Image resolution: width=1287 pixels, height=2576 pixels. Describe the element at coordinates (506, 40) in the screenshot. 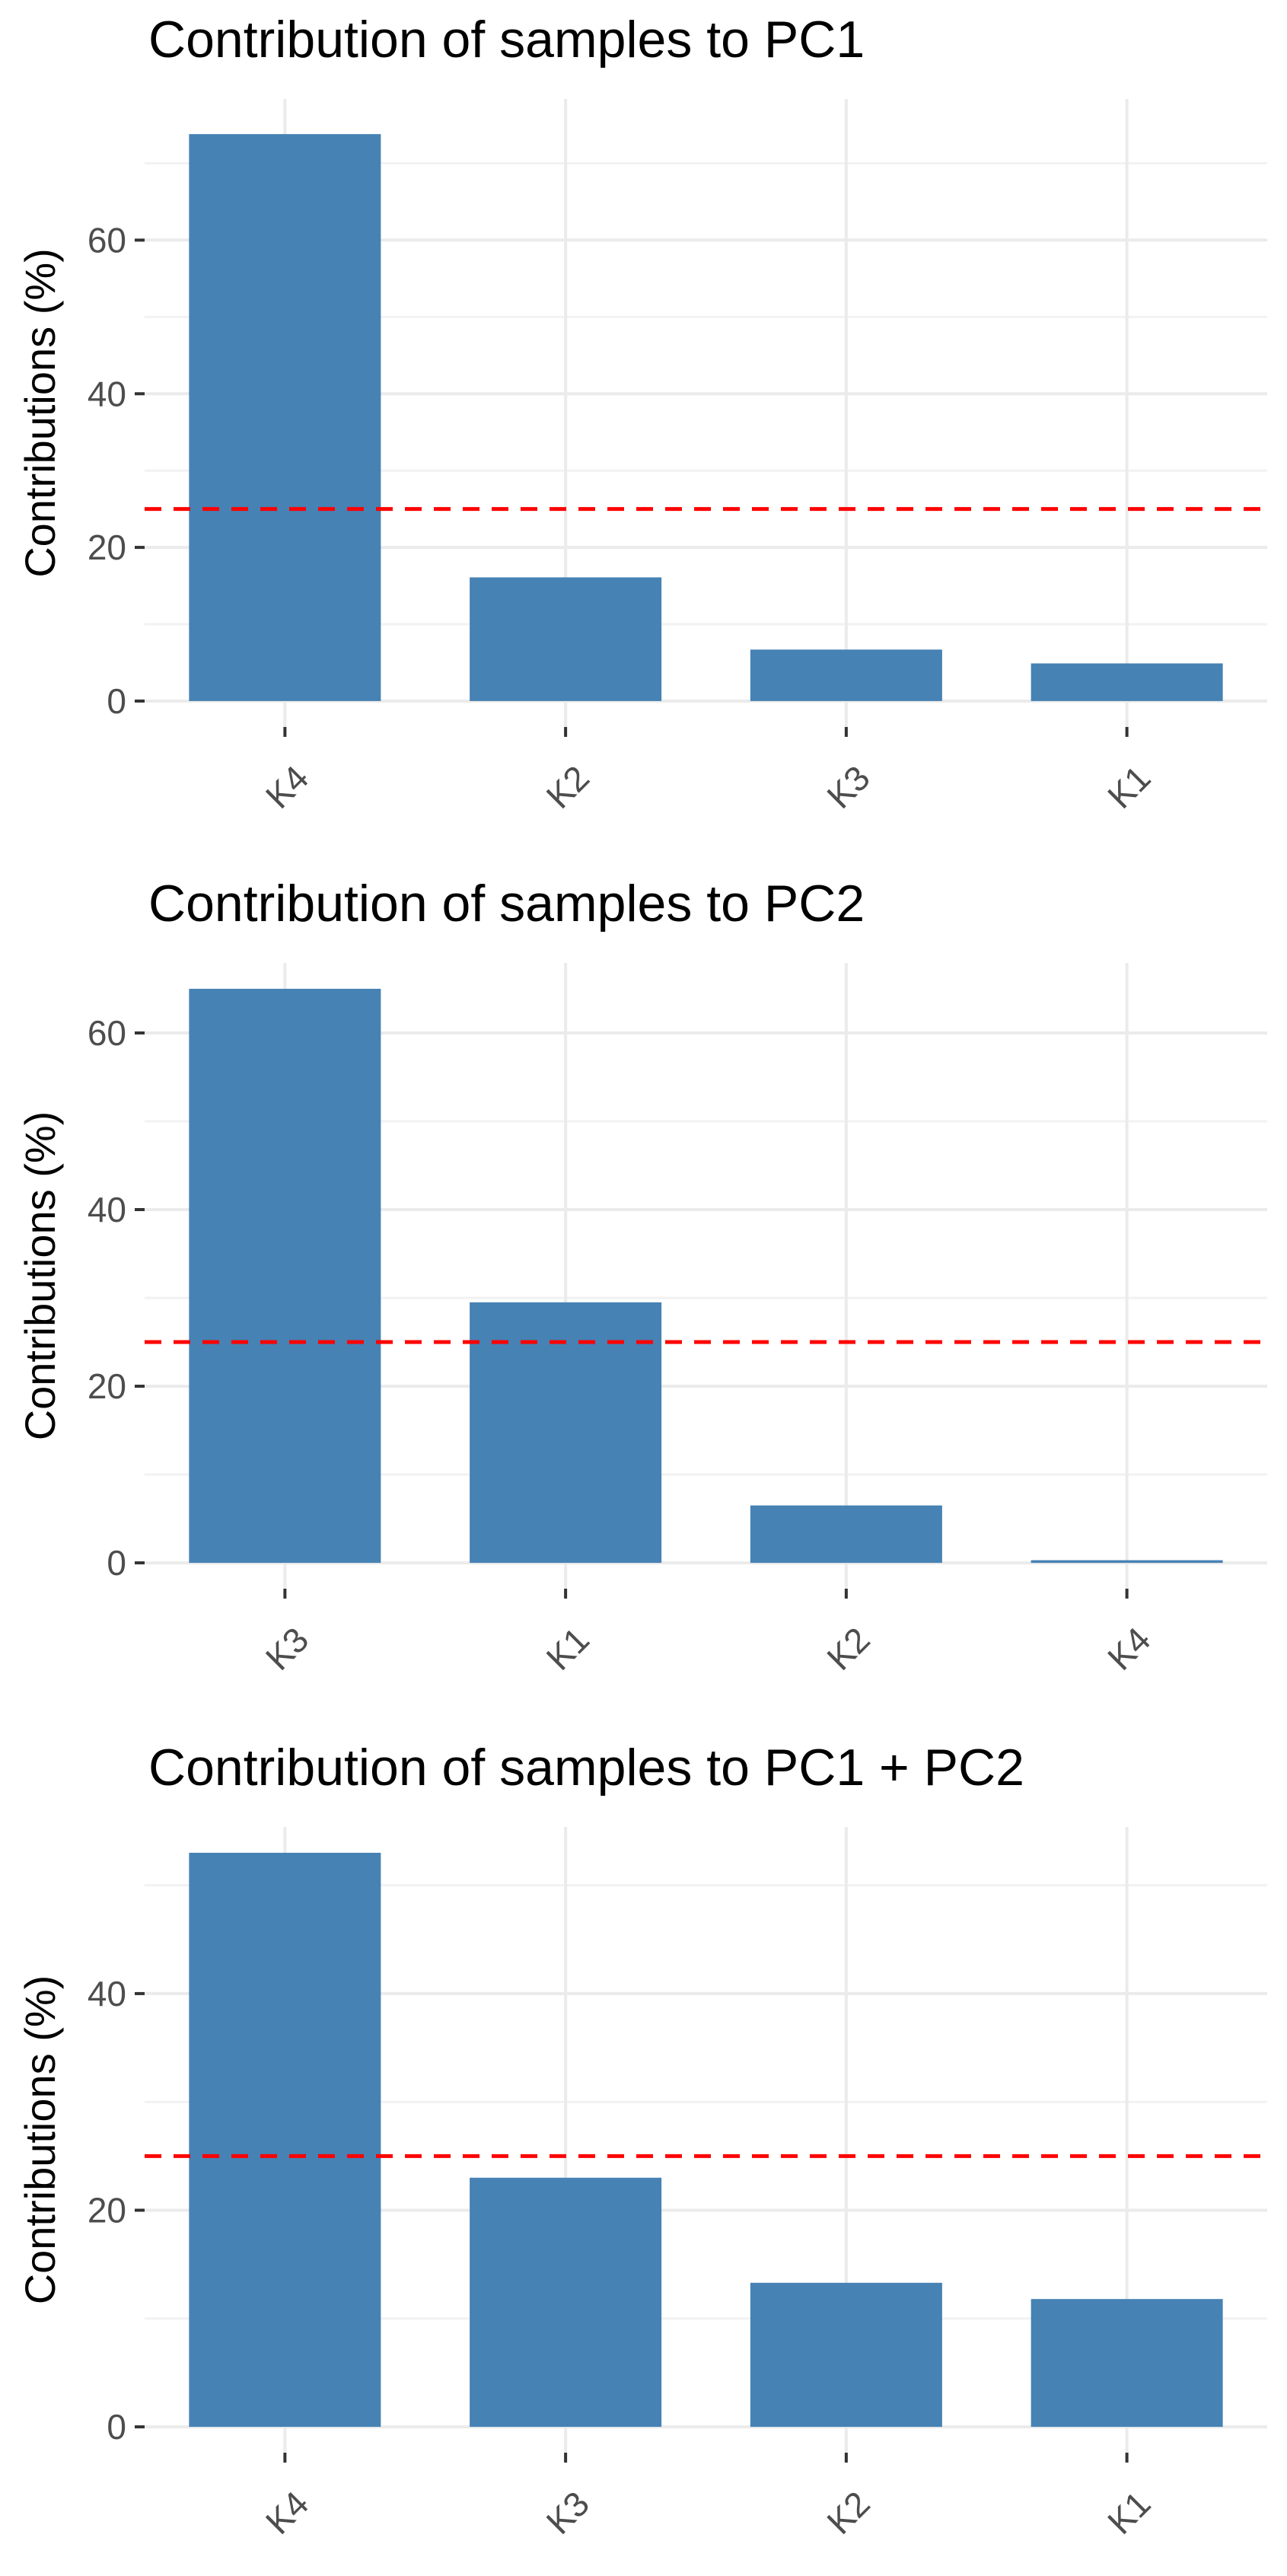

I see `chart-title: Contribution of samples to PC1` at that location.